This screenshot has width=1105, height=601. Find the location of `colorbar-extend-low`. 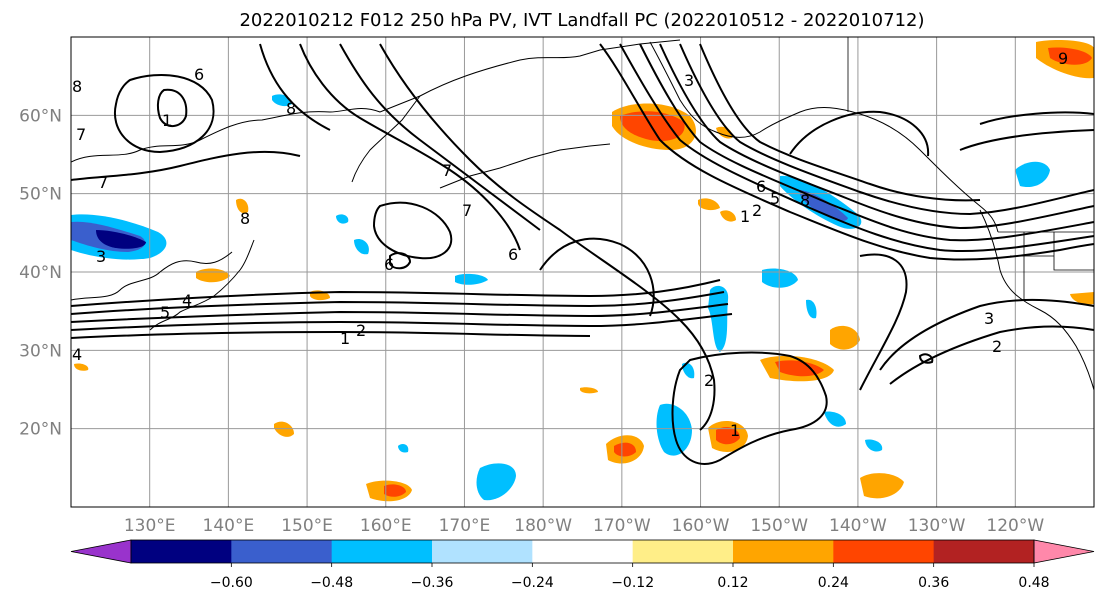

colorbar-extend-low is located at coordinates (101, 551).